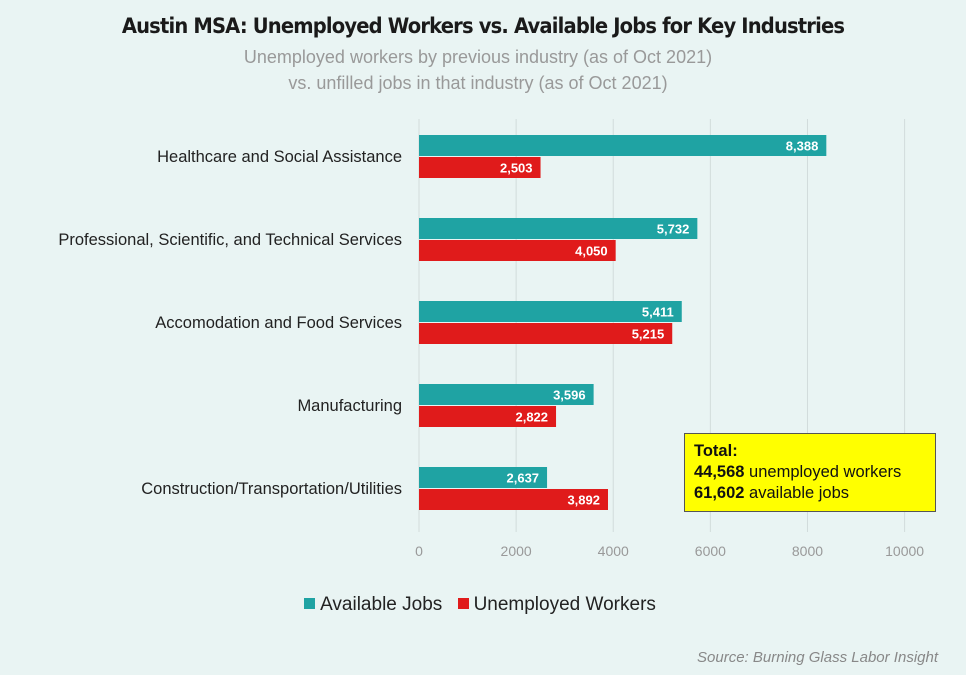 This screenshot has width=966, height=675. I want to click on legend-item-unemployed-workers: Unemployed Workers, so click(556, 605).